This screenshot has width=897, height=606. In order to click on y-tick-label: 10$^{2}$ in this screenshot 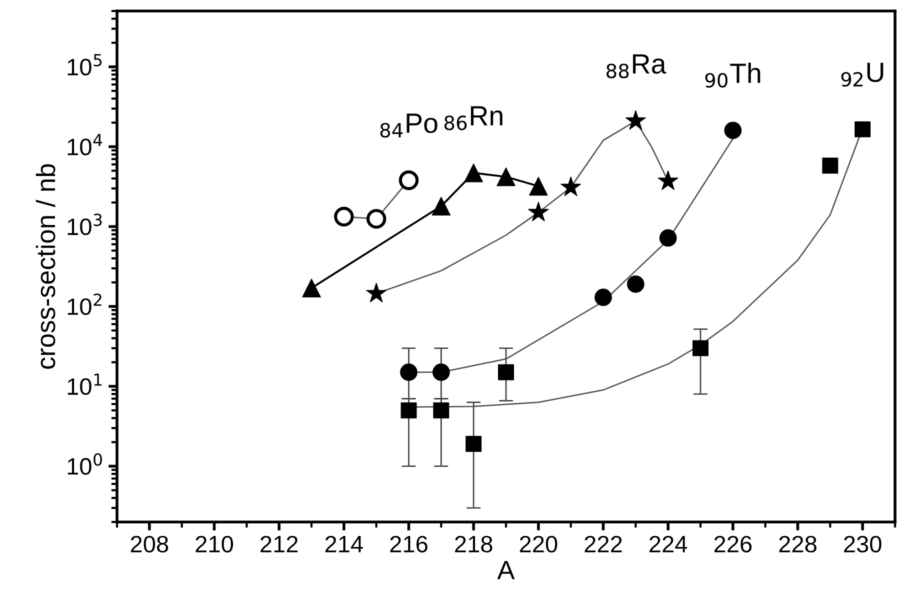, I will do `click(85, 305)`.